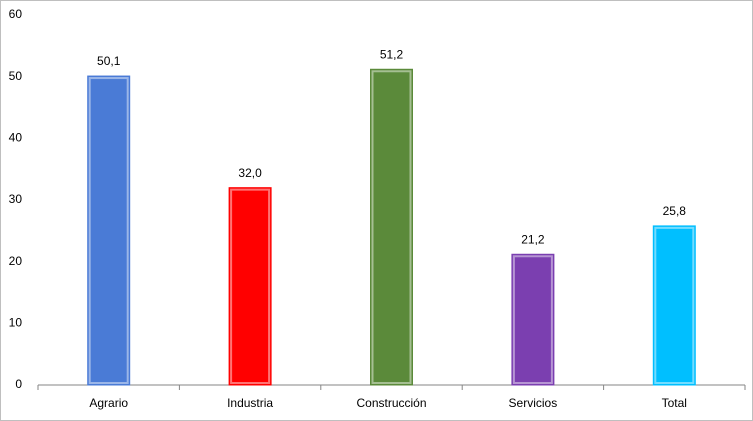  What do you see at coordinates (392, 54) in the screenshot?
I see `value-label: 51,2` at bounding box center [392, 54].